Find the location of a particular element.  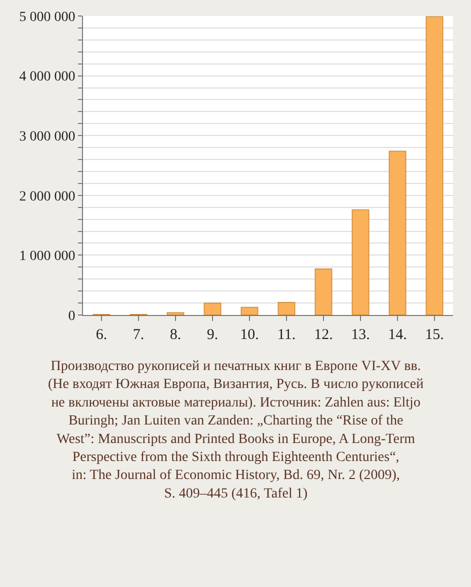

x-tick-label: 15. is located at coordinates (434, 335).